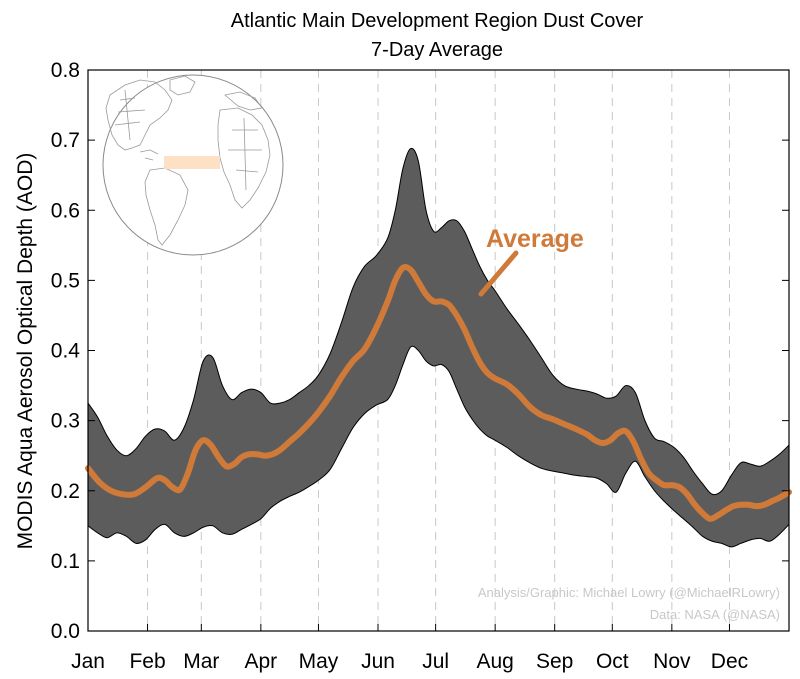 Image resolution: width=800 pixels, height=679 pixels. What do you see at coordinates (65, 631) in the screenshot?
I see `y-tick-label: 0.0` at bounding box center [65, 631].